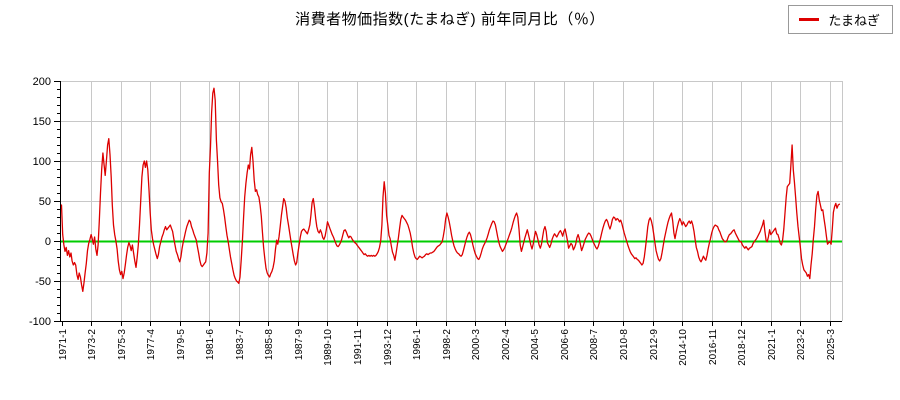 The height and width of the screenshot is (400, 900). I want to click on x-tick-label: 1983-7, so click(240, 345).